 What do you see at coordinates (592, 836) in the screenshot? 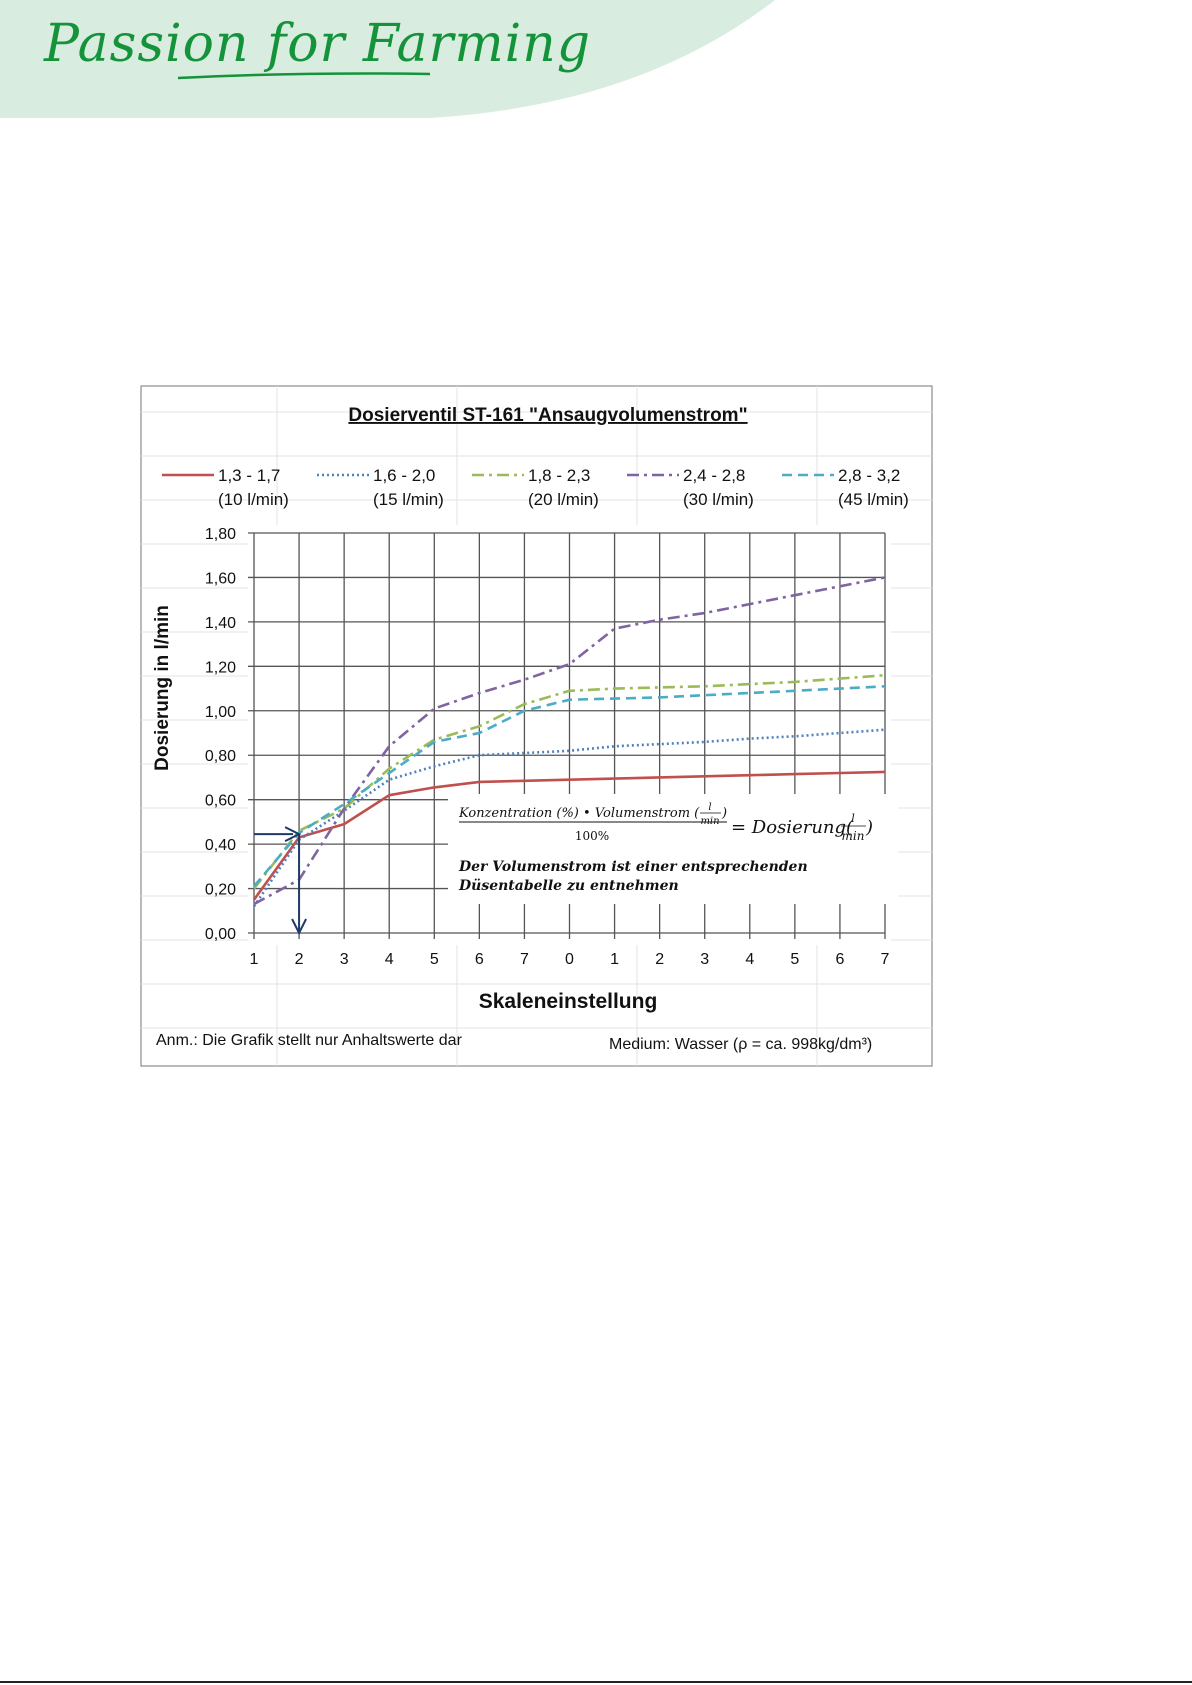
I see `formula-denominator: 100%` at bounding box center [592, 836].